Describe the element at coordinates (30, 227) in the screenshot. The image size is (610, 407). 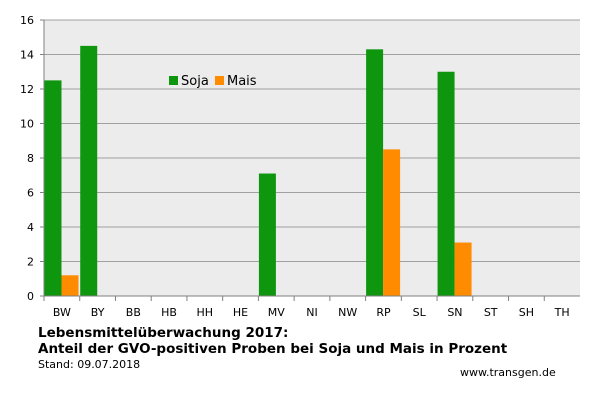
I see `y-tick-label: 4` at that location.